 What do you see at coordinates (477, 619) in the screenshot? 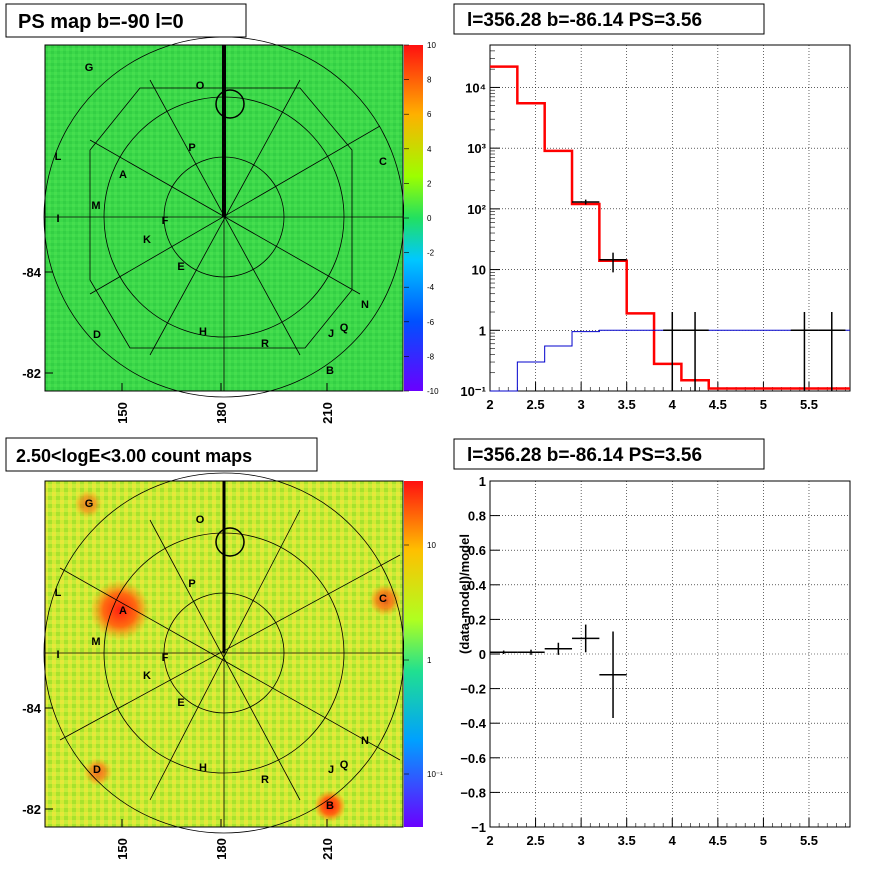
I see `y-tick-label: 0.2` at bounding box center [477, 619].